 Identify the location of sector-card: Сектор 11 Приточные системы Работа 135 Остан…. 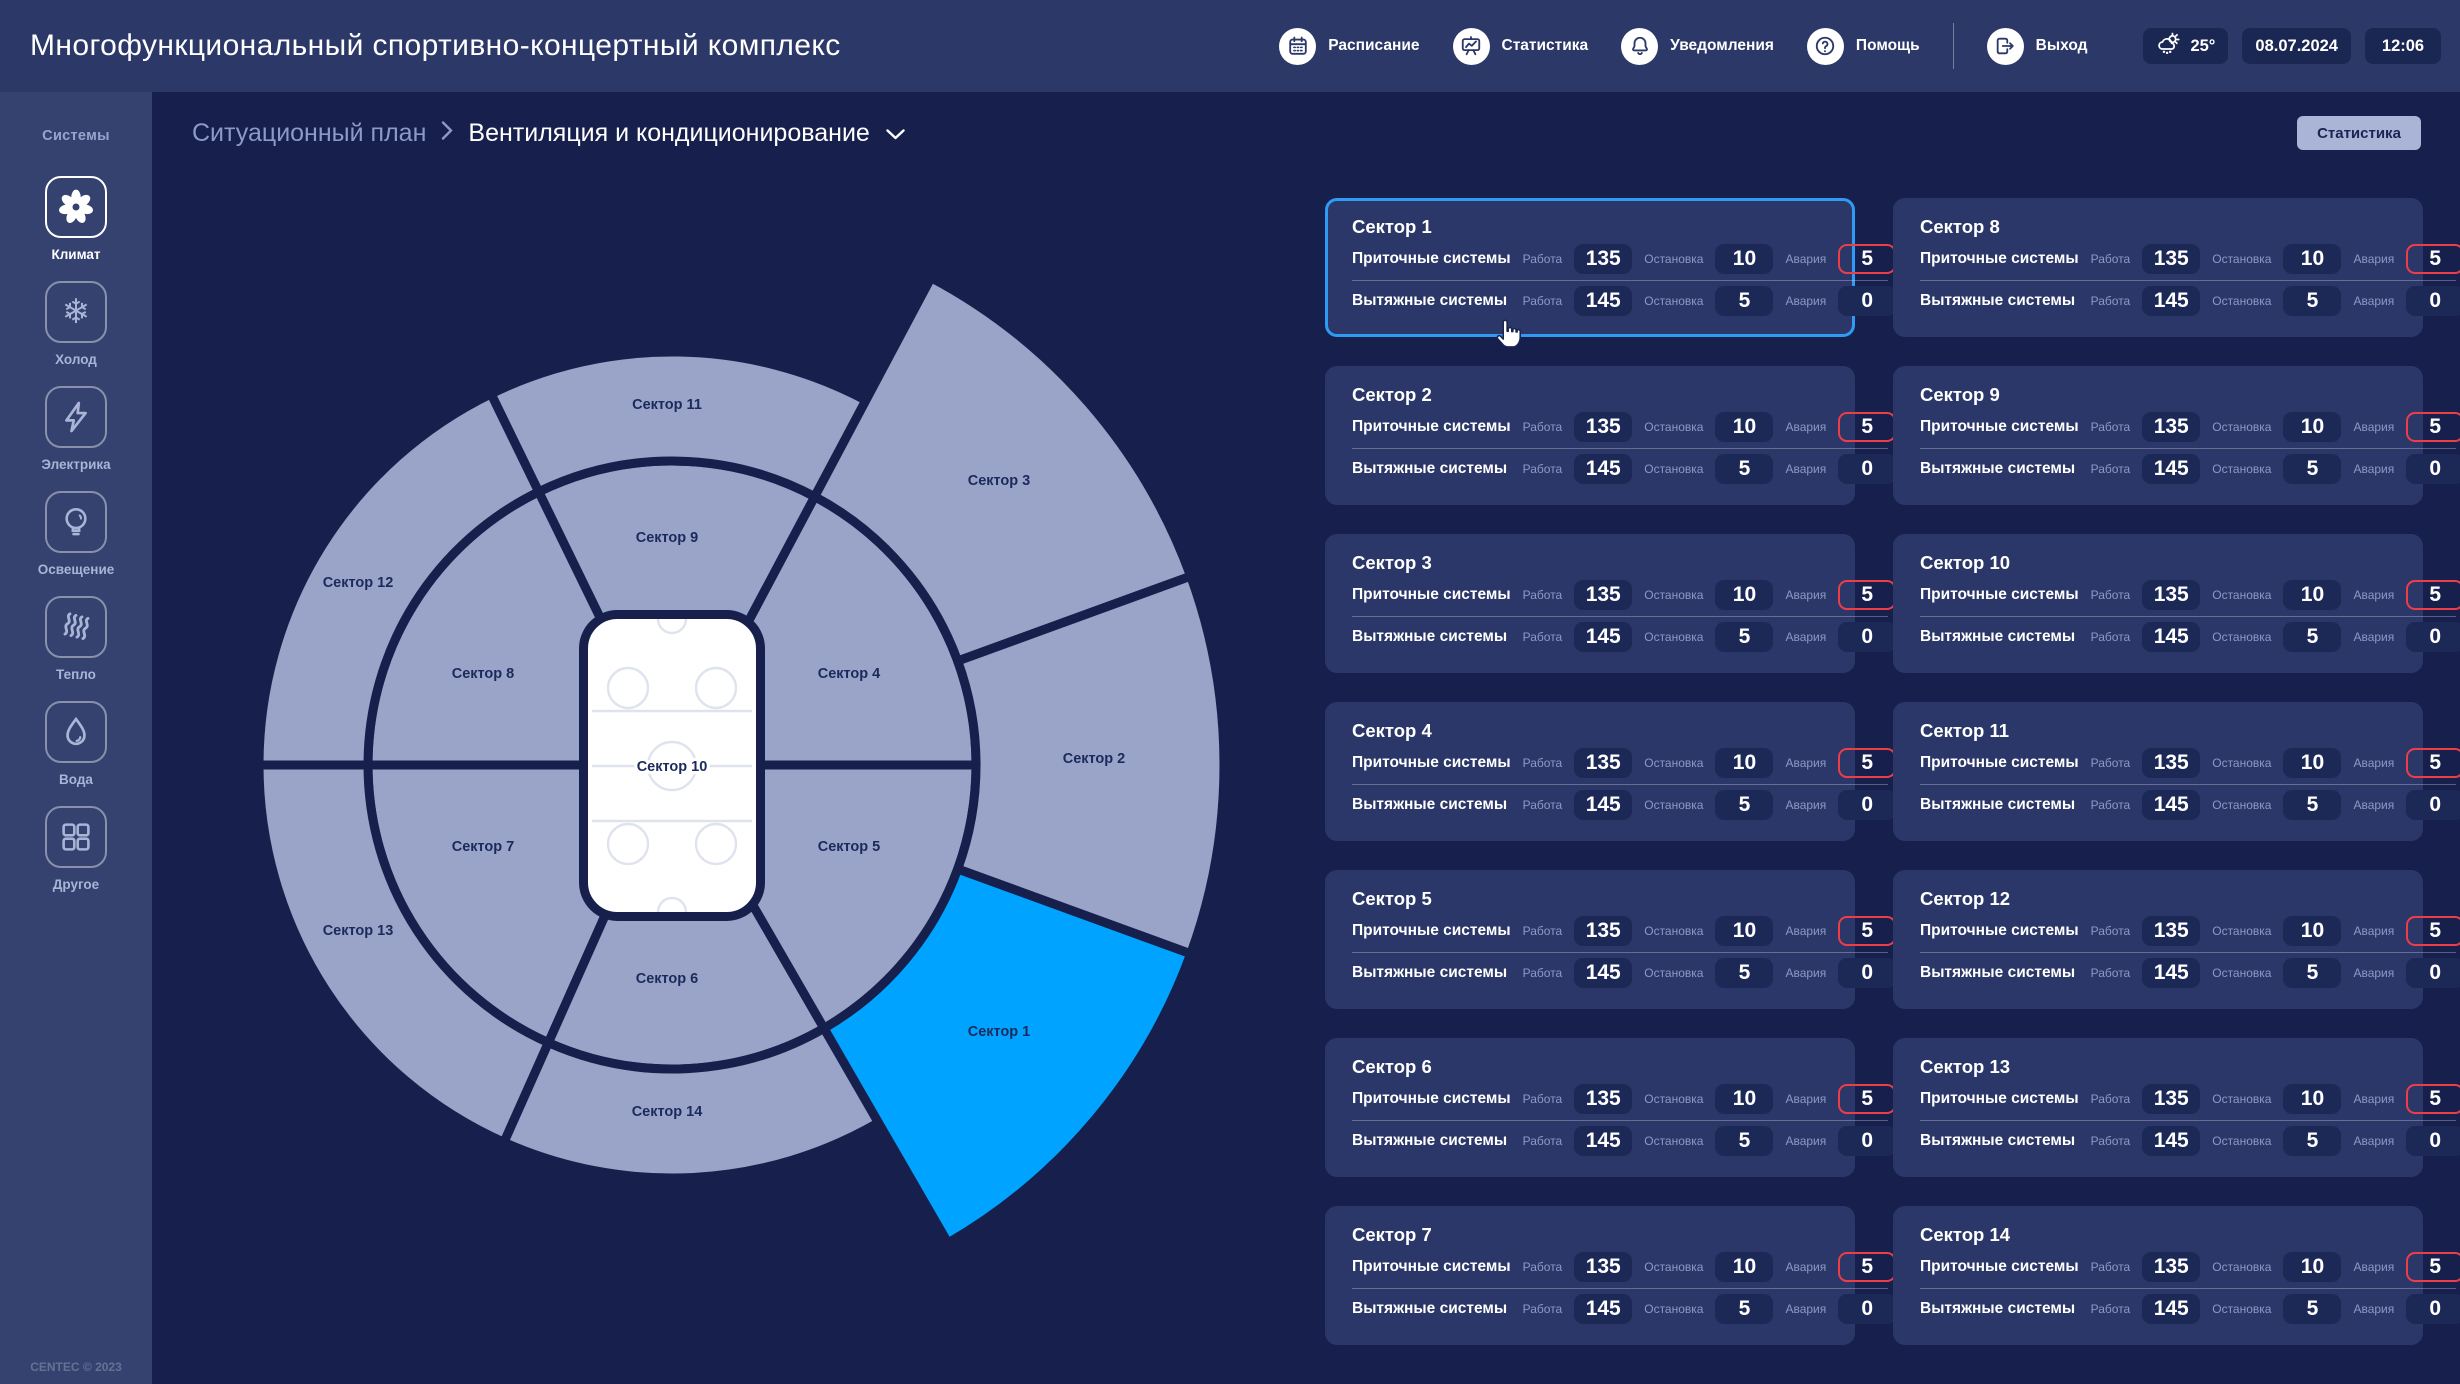
(2176, 771).